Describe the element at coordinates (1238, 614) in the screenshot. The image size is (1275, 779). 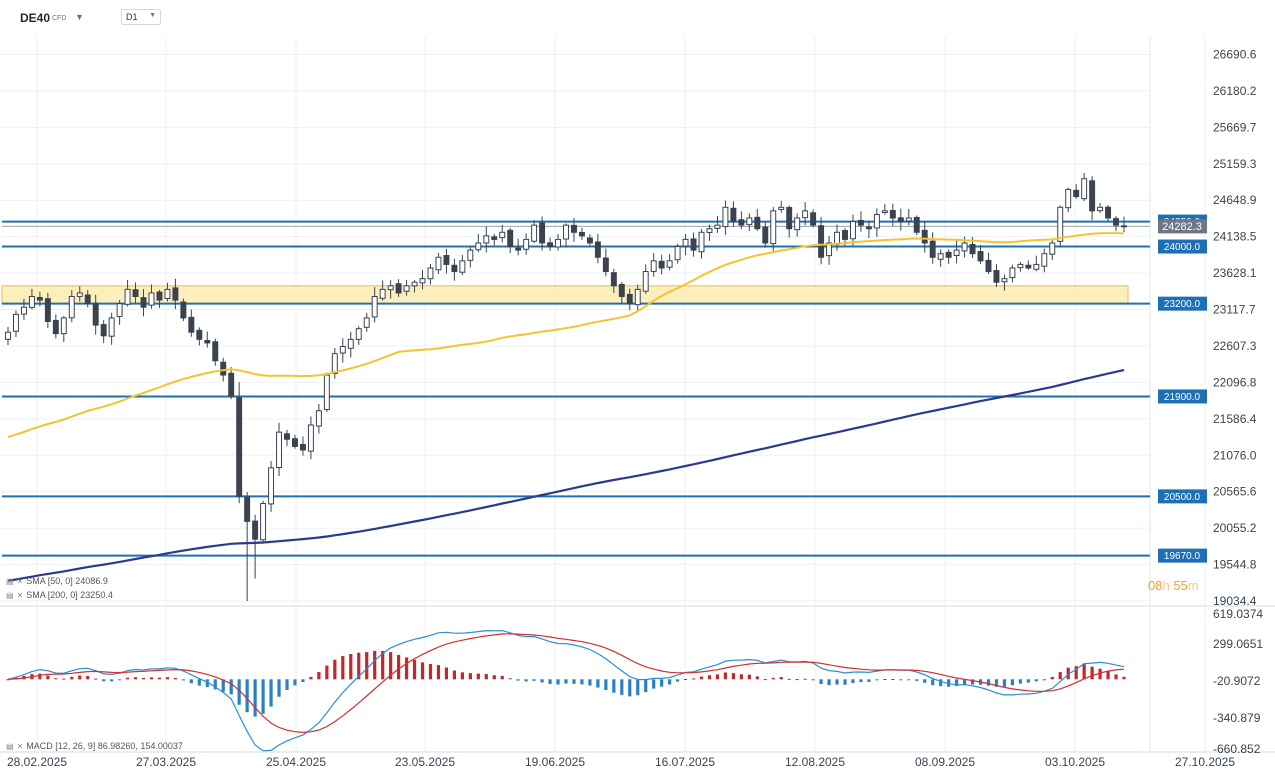
I see `macd-tick-label: 619.0374` at that location.